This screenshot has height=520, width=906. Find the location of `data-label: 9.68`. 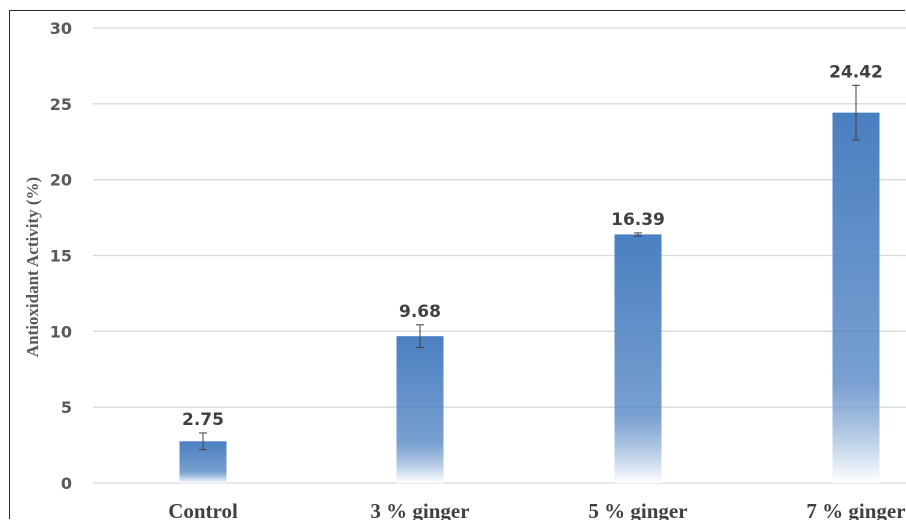

data-label: 9.68 is located at coordinates (420, 312).